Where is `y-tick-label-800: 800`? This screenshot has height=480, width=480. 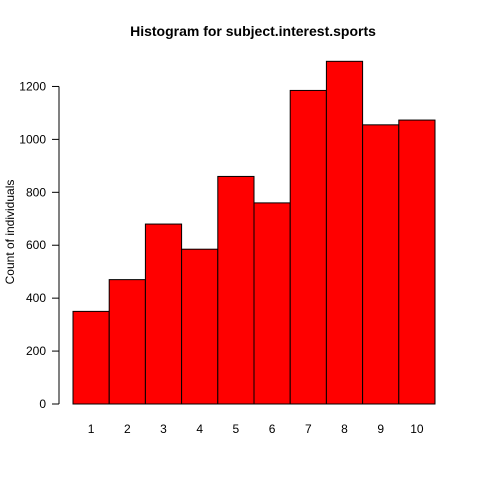 y-tick-label-800: 800 is located at coordinates (36, 192).